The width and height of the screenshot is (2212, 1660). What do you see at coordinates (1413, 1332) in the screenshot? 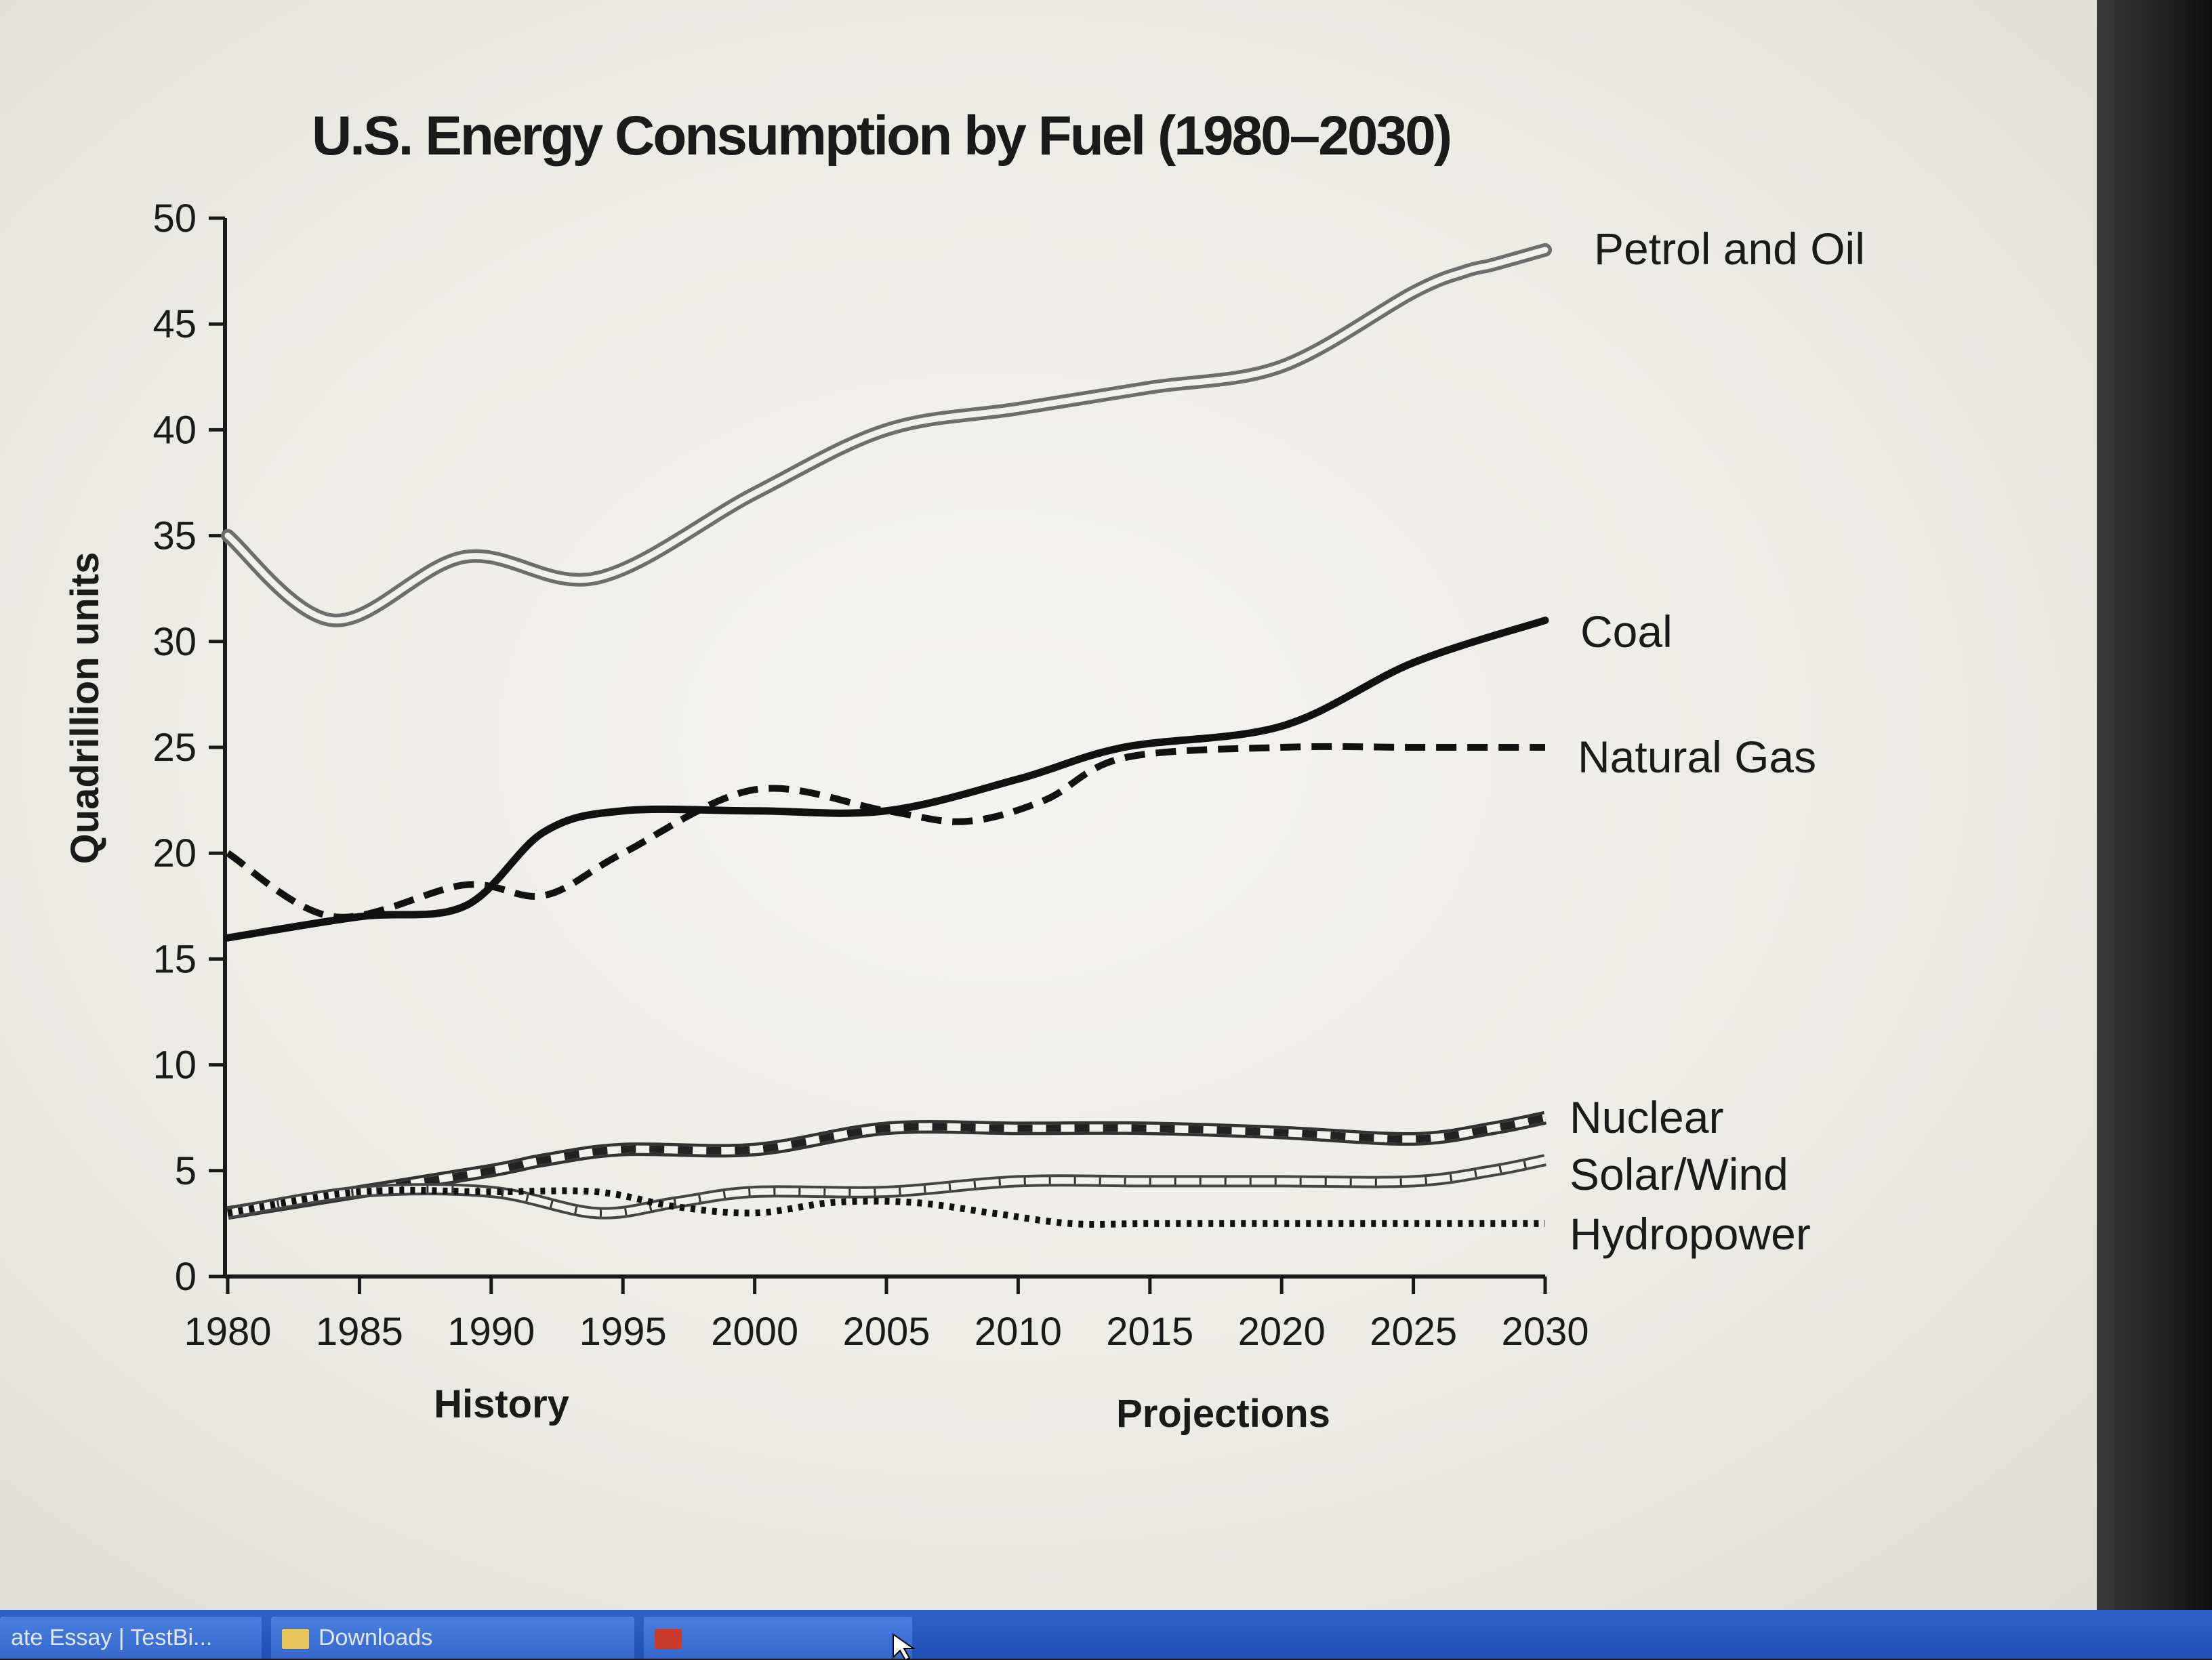
I see `x-tick-label: 2025` at bounding box center [1413, 1332].